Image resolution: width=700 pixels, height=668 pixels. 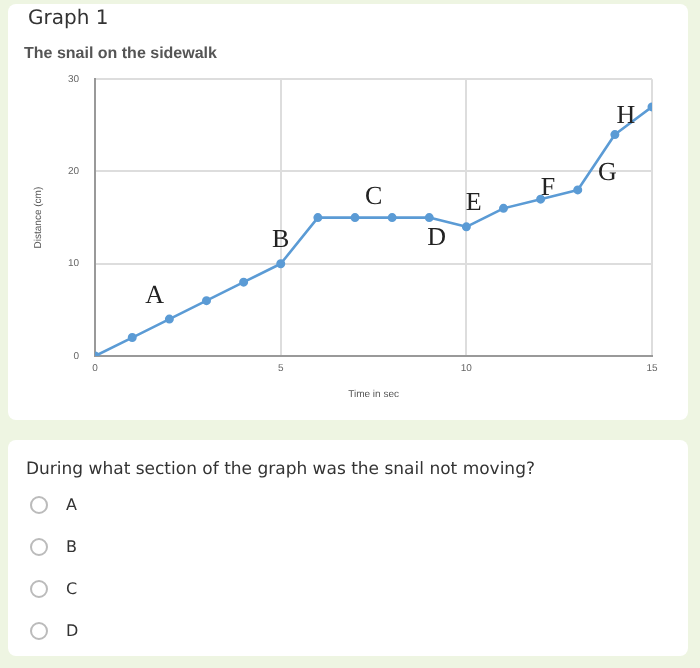 What do you see at coordinates (121, 53) in the screenshot?
I see `chart-title: The snail on the sidewalk` at bounding box center [121, 53].